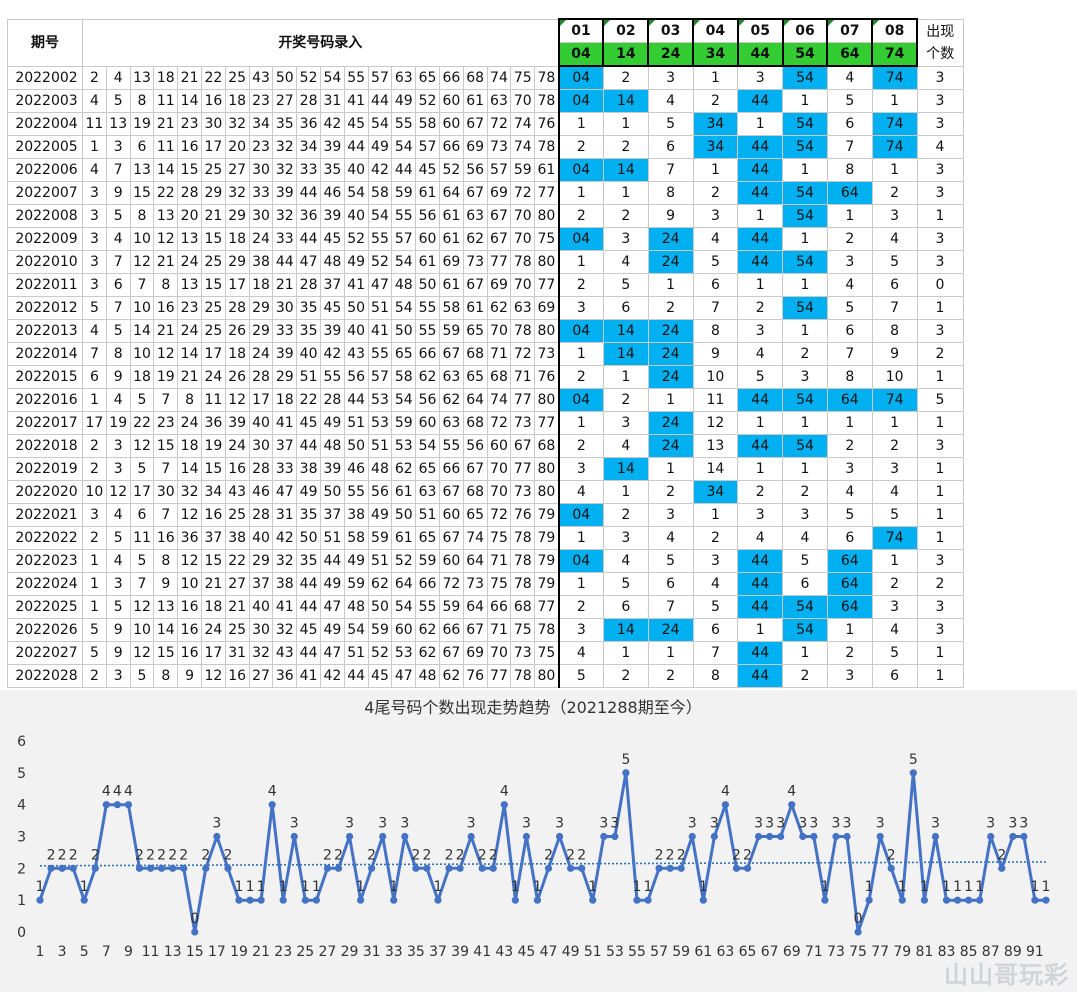 The image size is (1077, 992). What do you see at coordinates (261, 492) in the screenshot?
I see `draw-number: 46` at bounding box center [261, 492].